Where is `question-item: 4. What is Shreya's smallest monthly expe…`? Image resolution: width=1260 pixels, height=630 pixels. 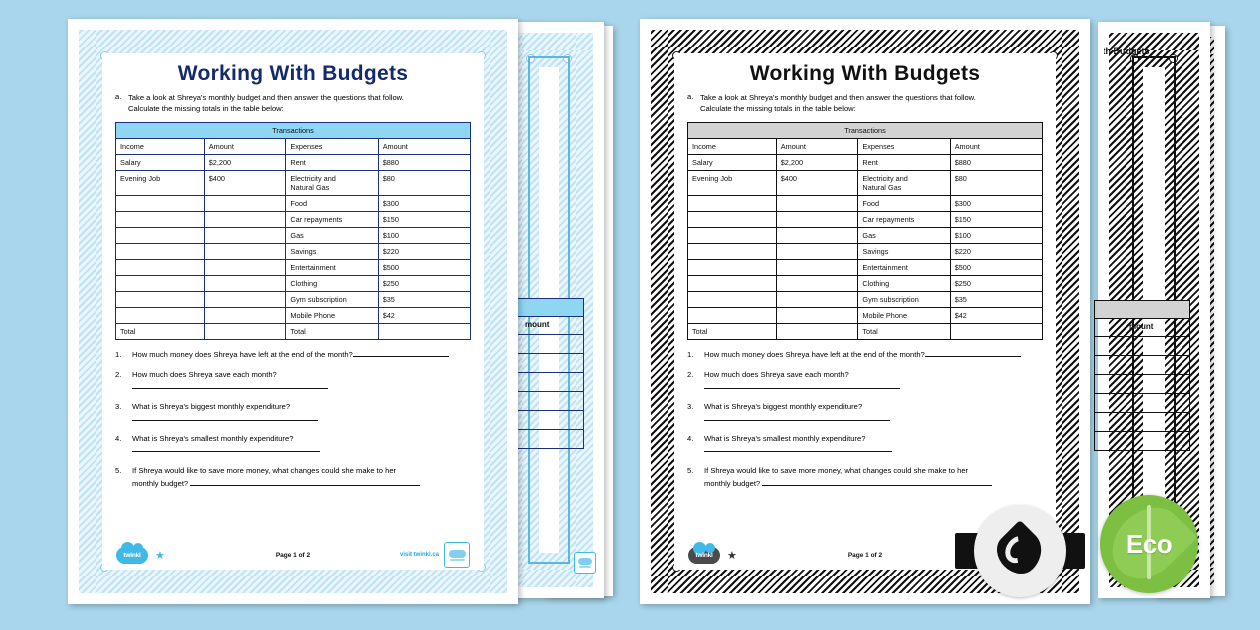
question-item: 4. What is Shreya's smallest monthly expe… is located at coordinates (293, 444).